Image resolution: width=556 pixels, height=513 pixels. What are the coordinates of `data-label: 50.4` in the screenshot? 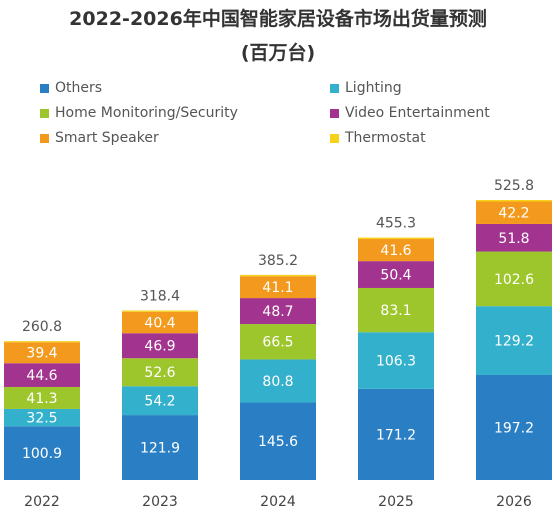 It's located at (395, 276).